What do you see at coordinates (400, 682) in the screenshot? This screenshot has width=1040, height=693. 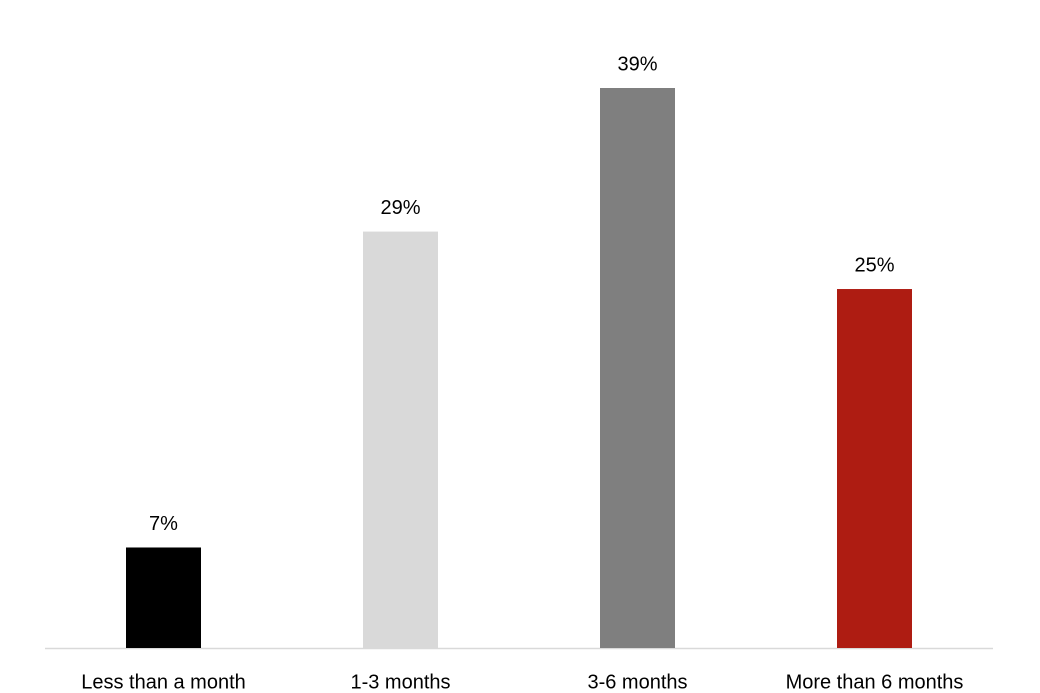 I see `x-tick-label: 1-3 months` at bounding box center [400, 682].